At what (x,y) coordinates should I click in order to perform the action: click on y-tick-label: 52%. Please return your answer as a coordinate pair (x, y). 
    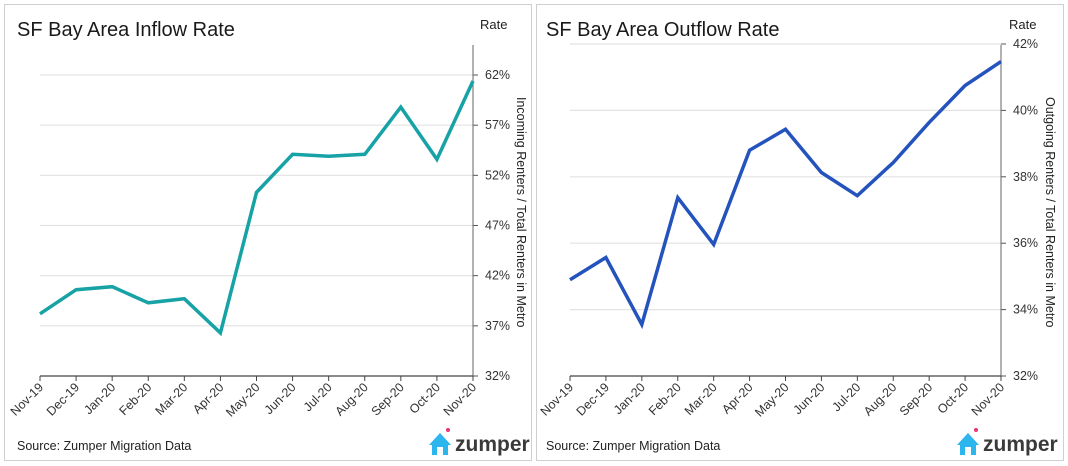
    Looking at the image, I should click on (497, 175).